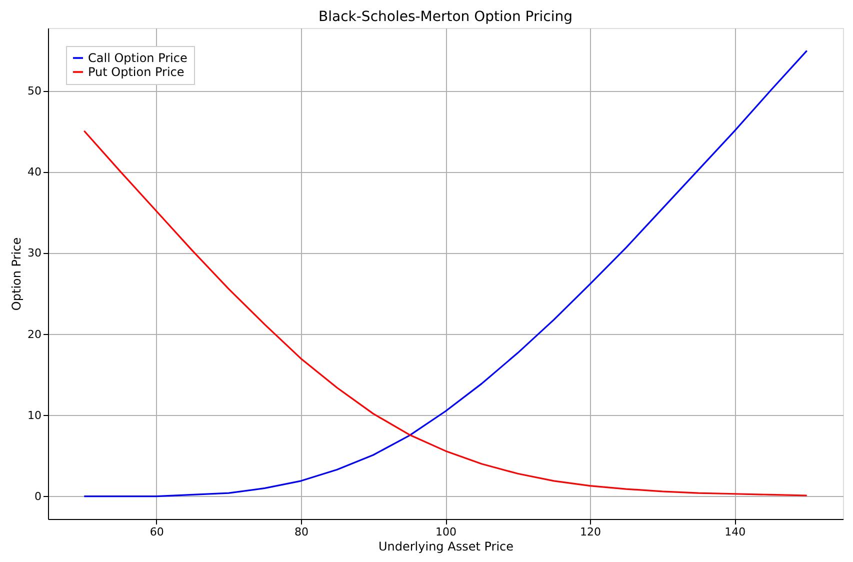 This screenshot has width=853, height=562. I want to click on x-tick-label: 100, so click(446, 532).